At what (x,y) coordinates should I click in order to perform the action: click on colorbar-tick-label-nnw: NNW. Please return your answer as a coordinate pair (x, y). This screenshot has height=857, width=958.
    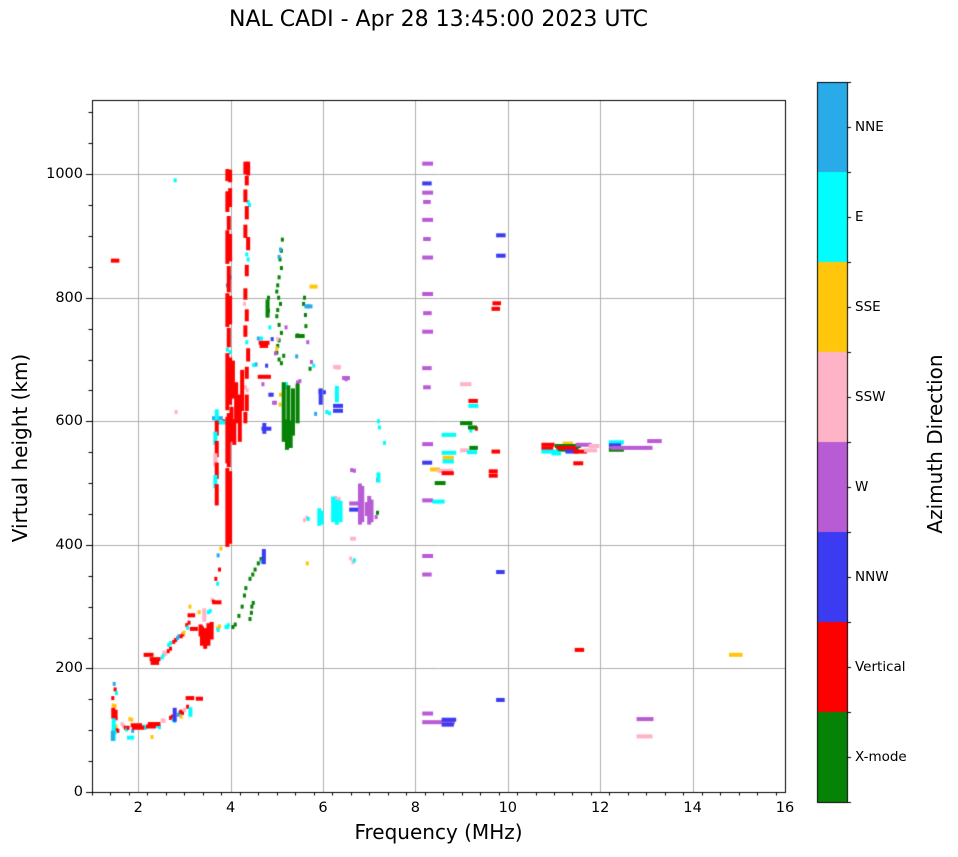
    Looking at the image, I should click on (872, 577).